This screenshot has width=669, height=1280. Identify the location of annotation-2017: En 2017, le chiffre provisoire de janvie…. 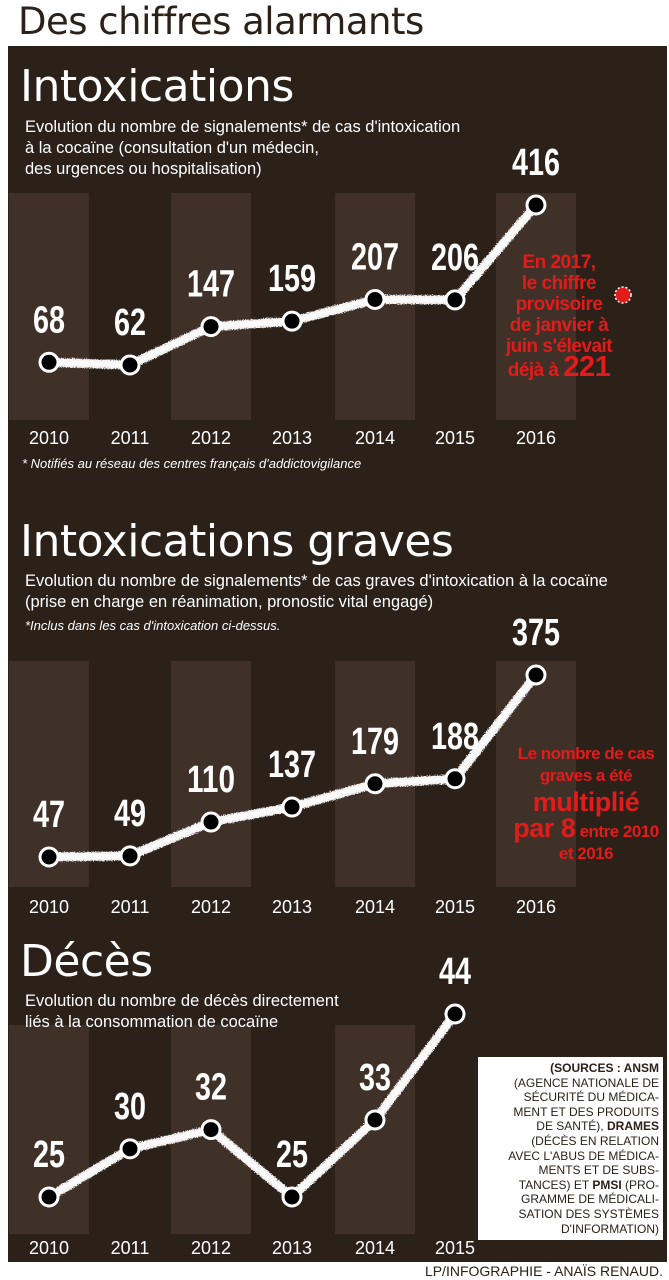
(559, 317).